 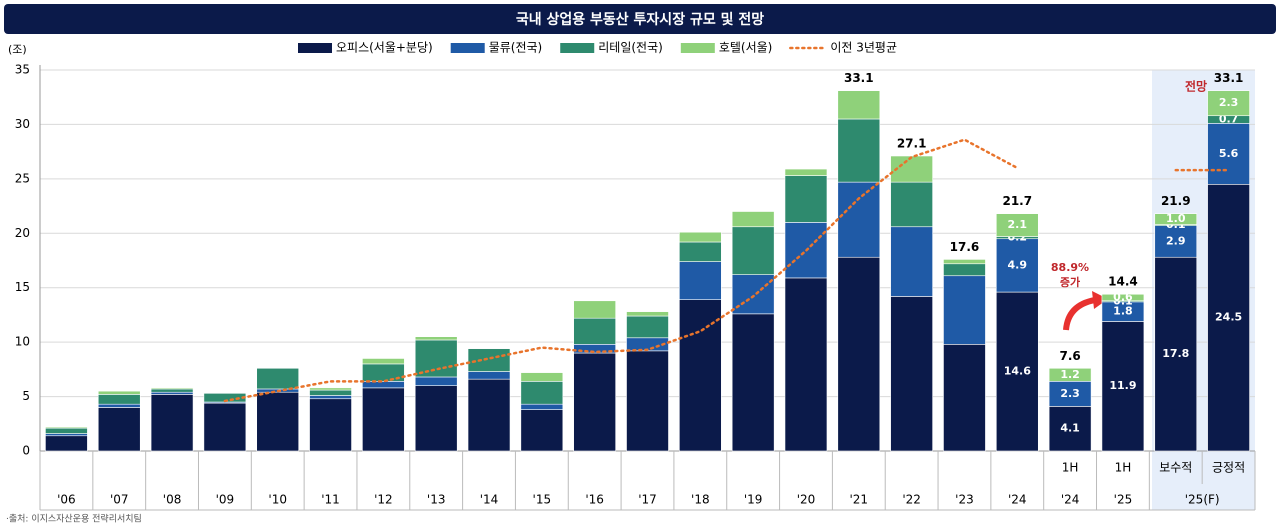 I want to click on y-tick-label: 20, so click(x=22, y=233).